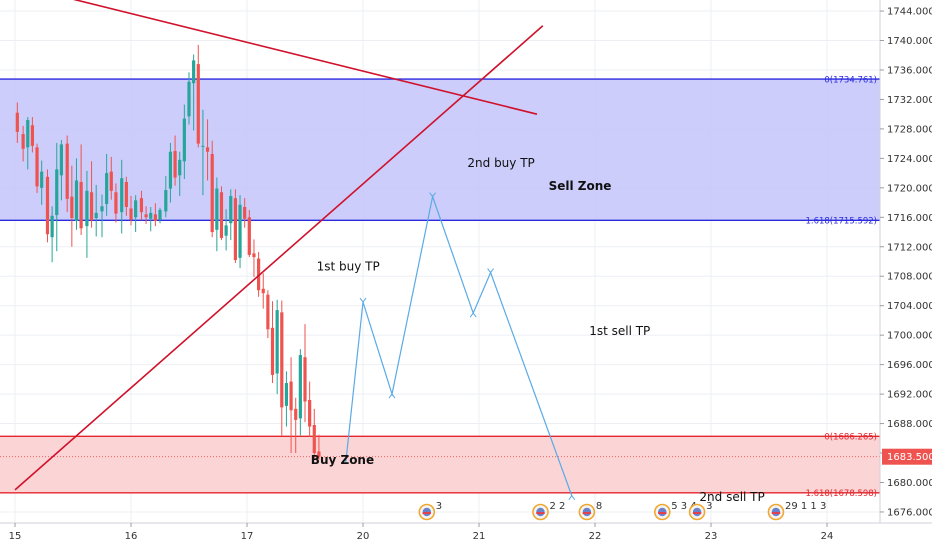 The image size is (932, 550). Describe the element at coordinates (841, 494) in the screenshot. I see `fib-level-label: 1.618(1678.598)` at that location.